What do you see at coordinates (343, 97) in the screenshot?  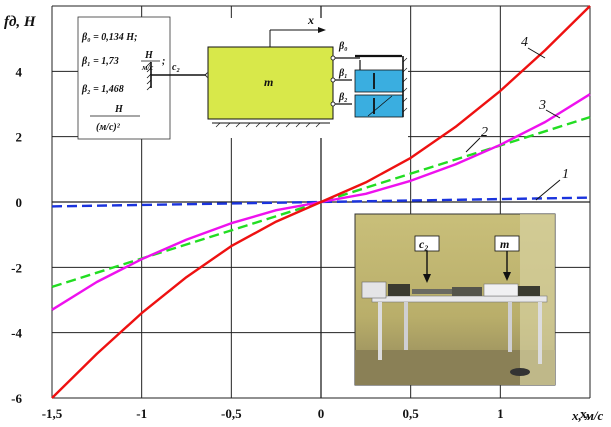 I see `beta2-label: β₂` at bounding box center [343, 97].